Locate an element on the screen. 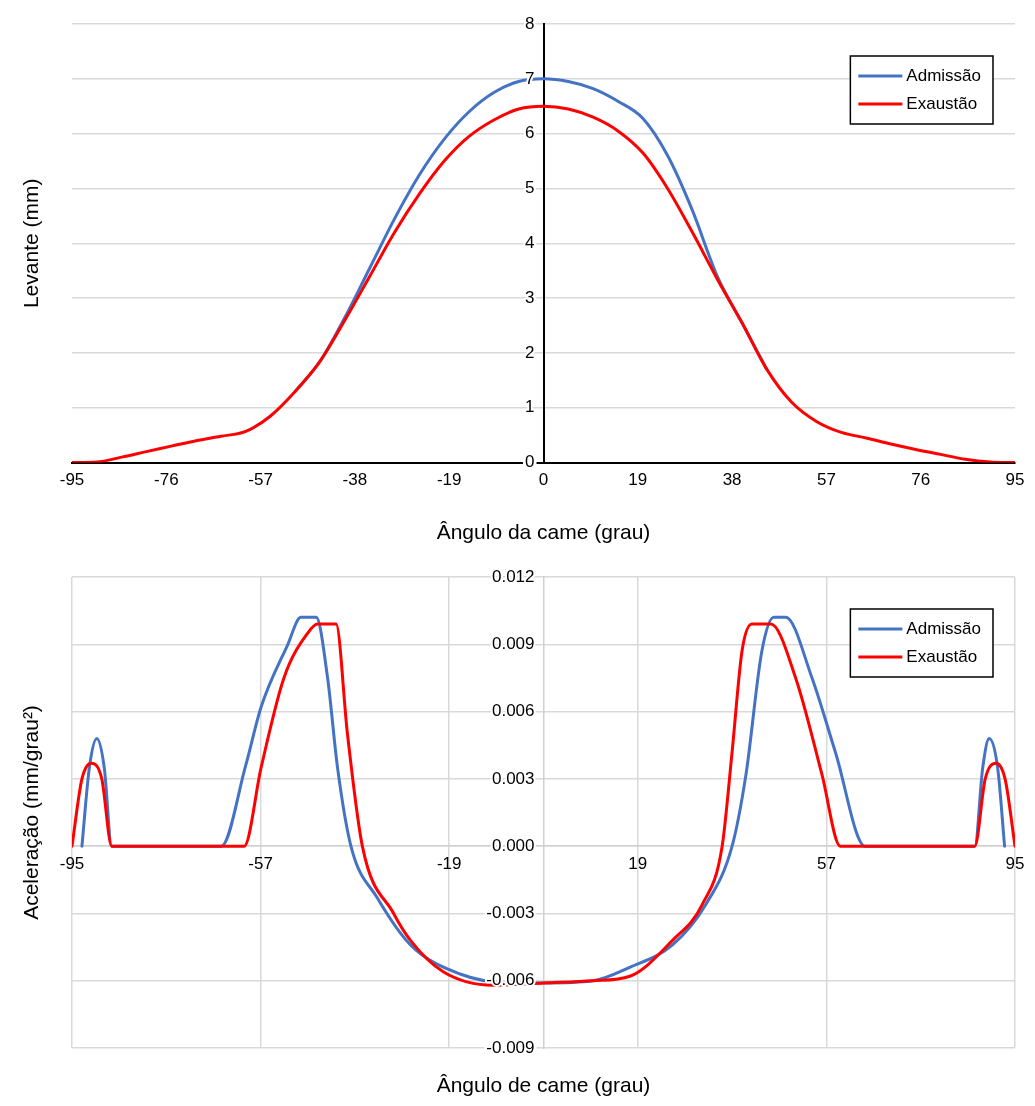 The image size is (1035, 1106). y-tick-label: 3 is located at coordinates (530, 297).